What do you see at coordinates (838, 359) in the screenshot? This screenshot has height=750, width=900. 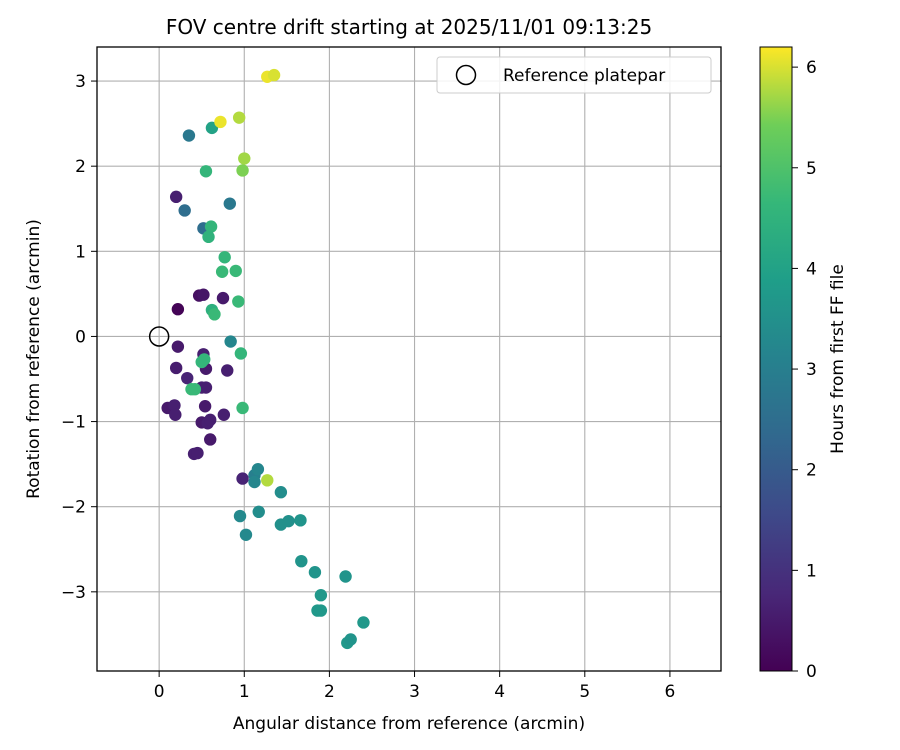 I see `colorbar-label: Hours from first FF file` at bounding box center [838, 359].